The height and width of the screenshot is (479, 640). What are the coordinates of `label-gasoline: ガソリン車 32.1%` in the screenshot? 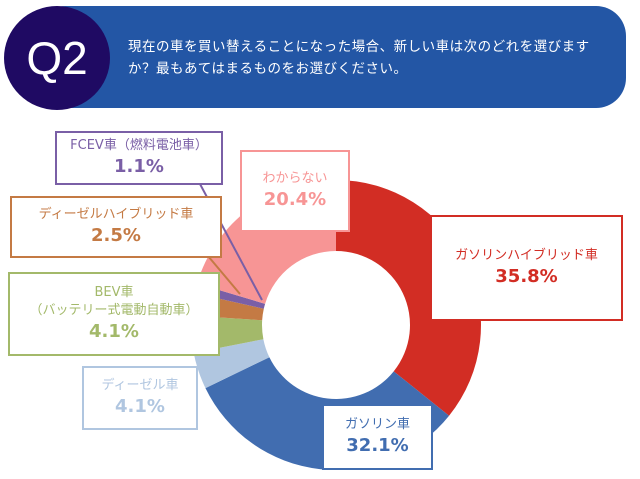 It's located at (377, 437).